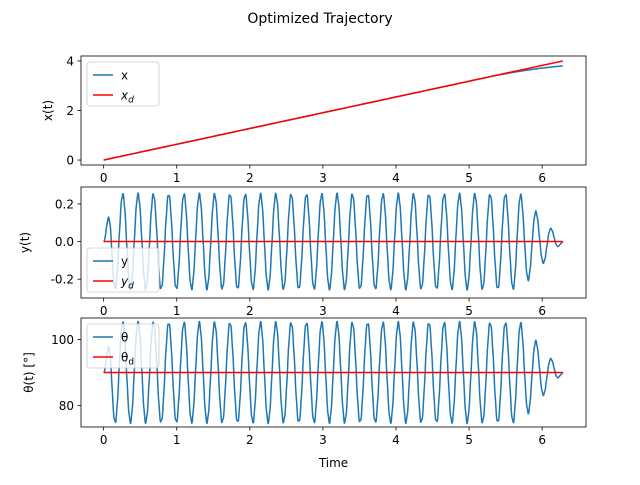  Describe the element at coordinates (29, 372) in the screenshot. I see `y-axis-label: θ(t) [°]` at that location.